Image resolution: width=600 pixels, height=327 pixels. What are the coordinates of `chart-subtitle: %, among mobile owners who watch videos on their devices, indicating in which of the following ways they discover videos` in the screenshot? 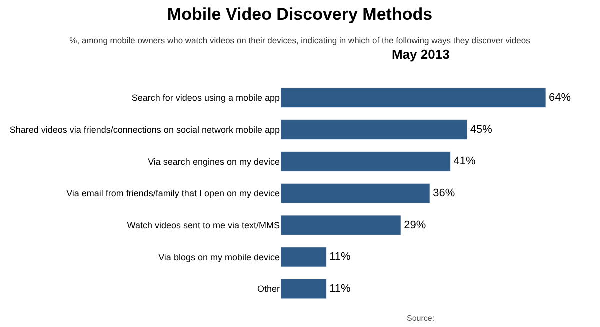 It's located at (300, 41).